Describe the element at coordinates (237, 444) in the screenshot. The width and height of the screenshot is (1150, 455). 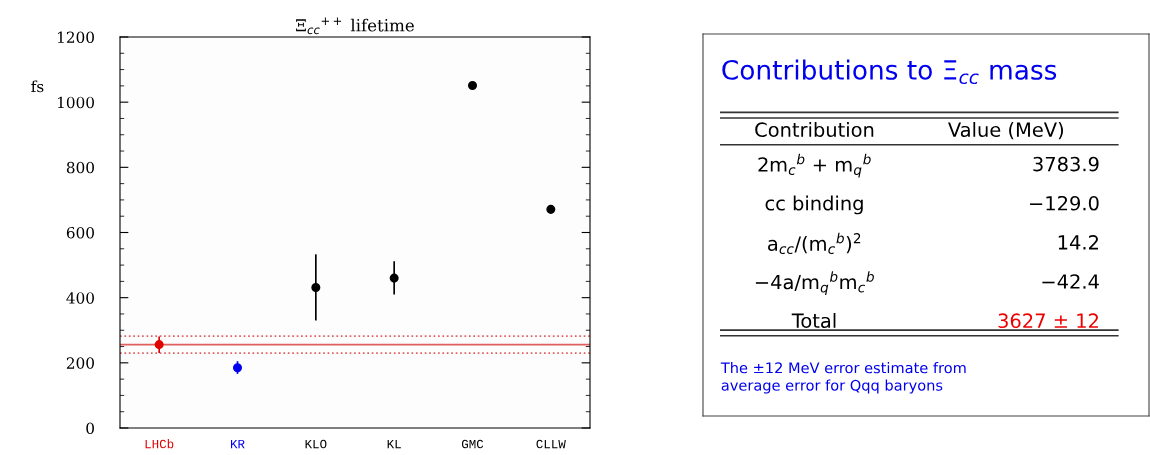
I see `x-tick-label: KR` at that location.